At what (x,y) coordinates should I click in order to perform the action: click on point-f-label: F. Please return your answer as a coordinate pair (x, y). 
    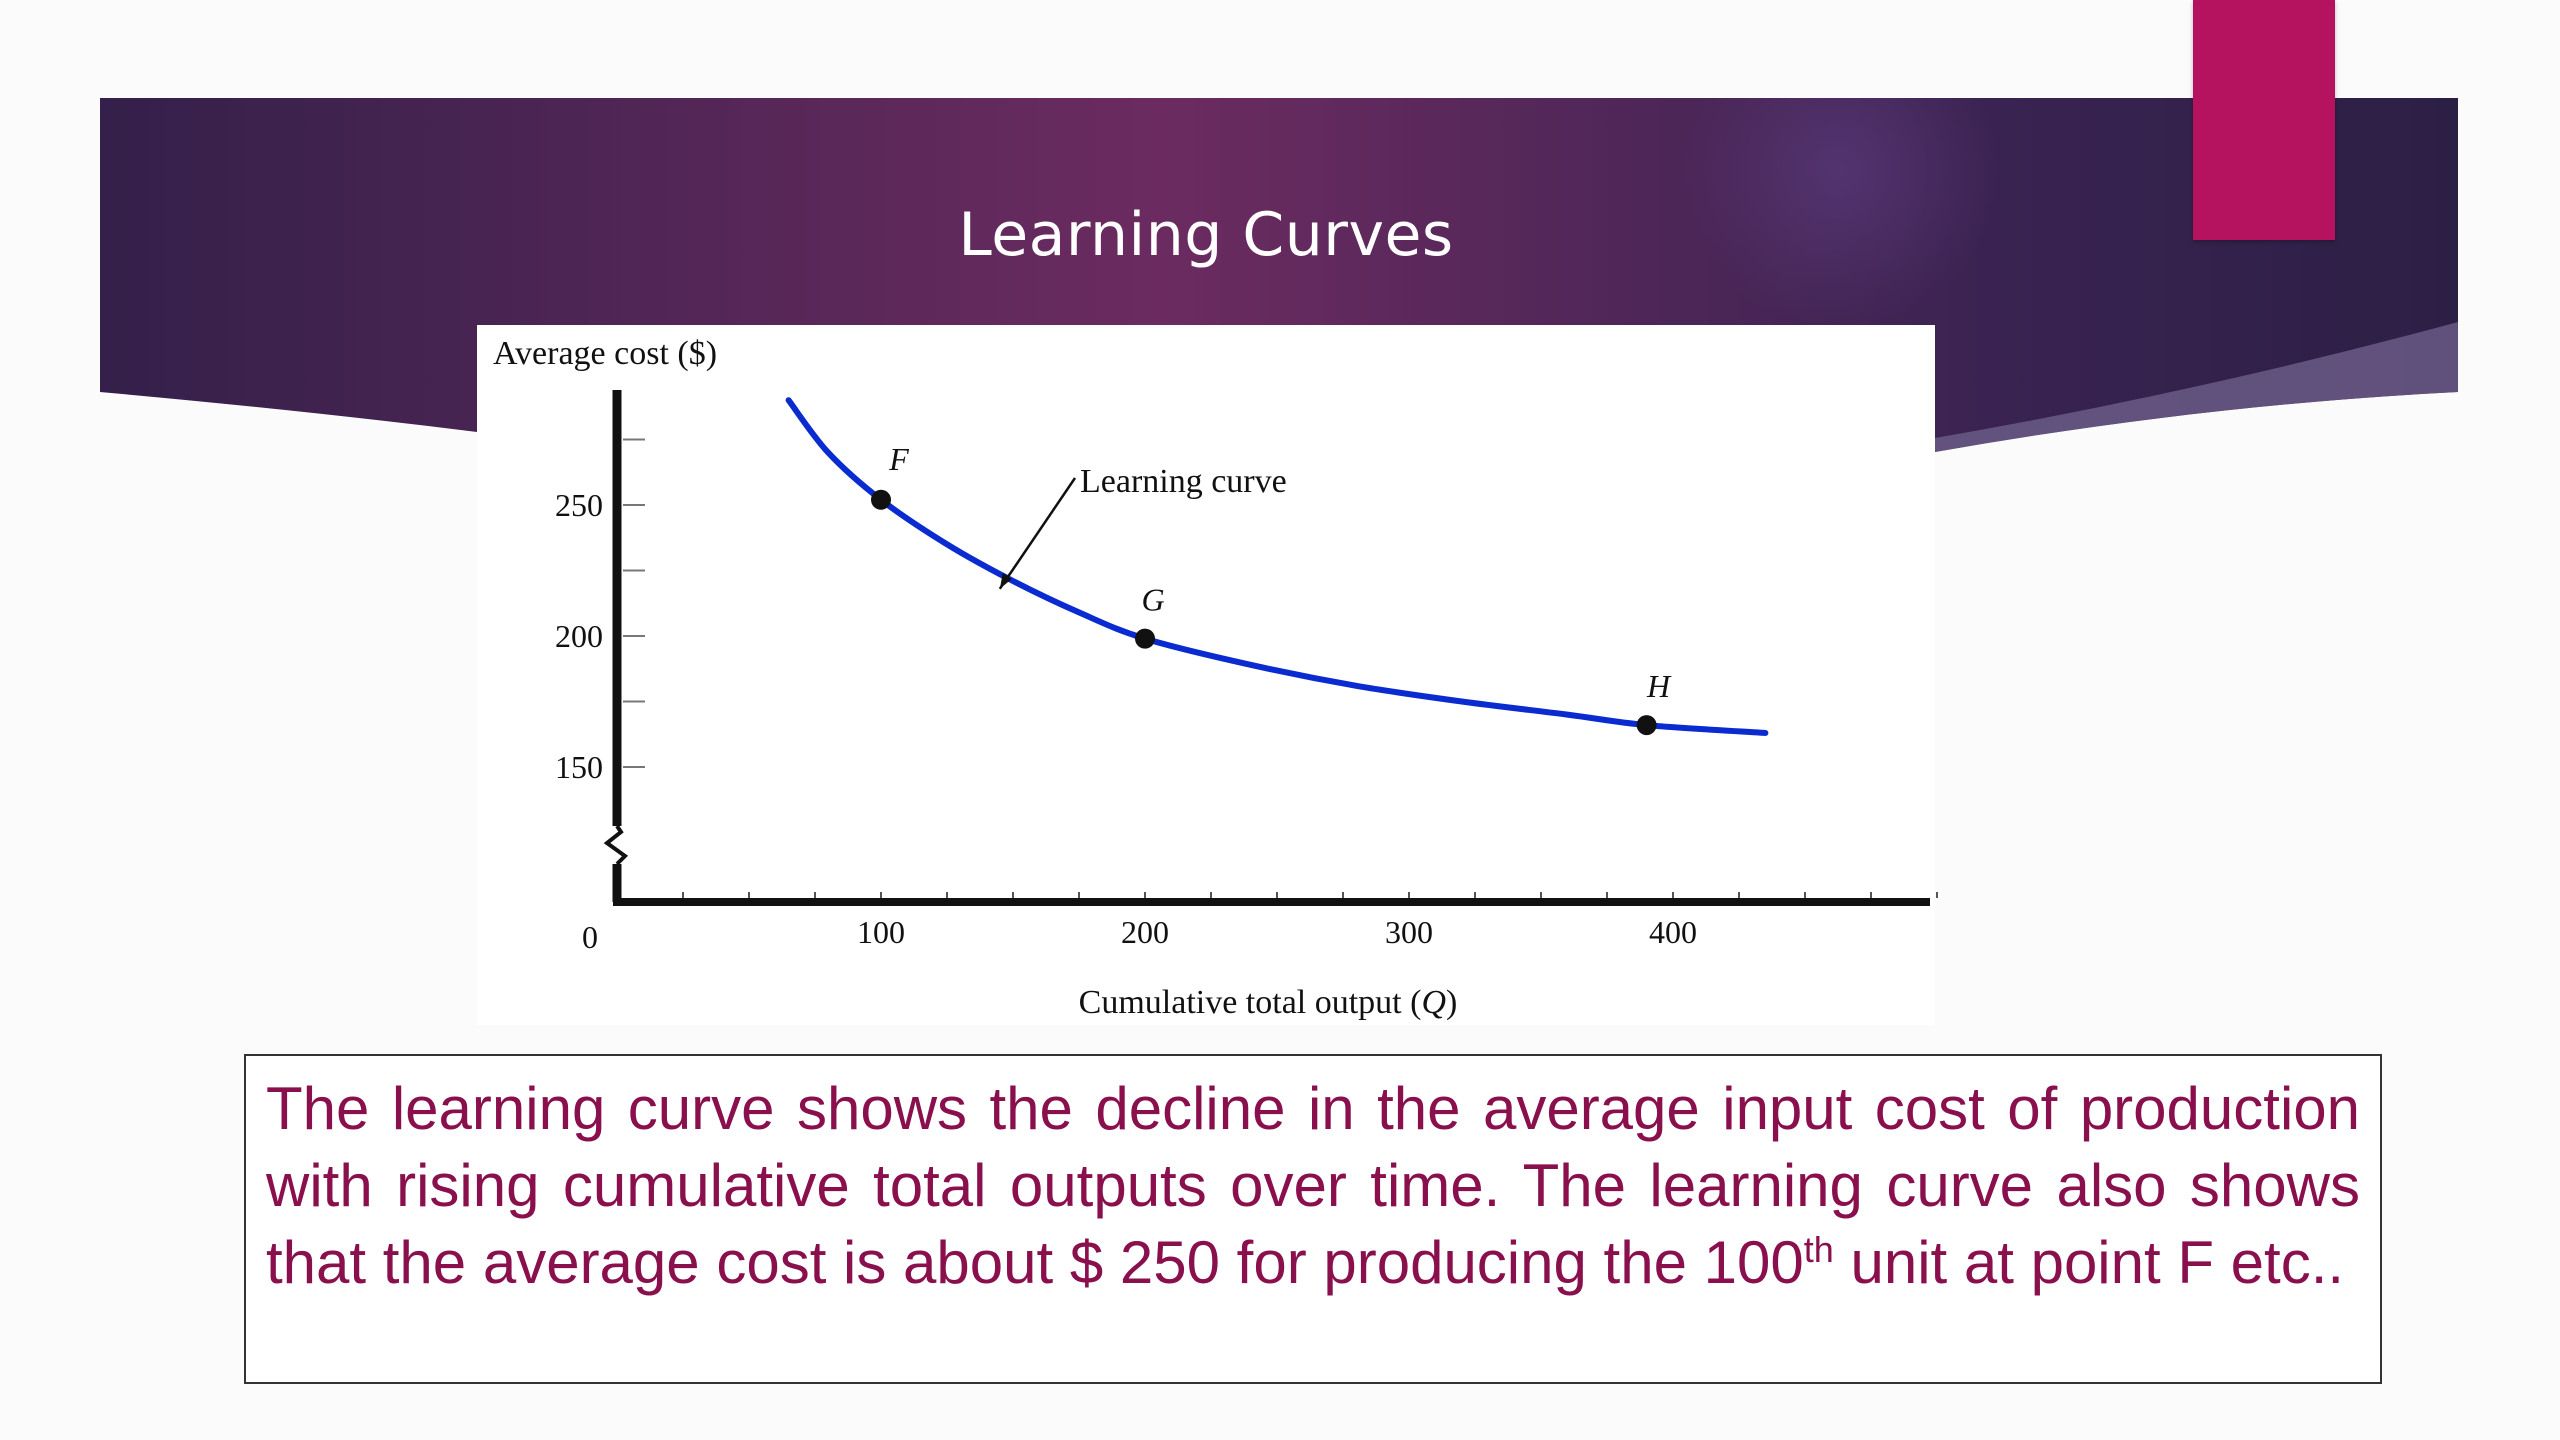
    Looking at the image, I should click on (898, 459).